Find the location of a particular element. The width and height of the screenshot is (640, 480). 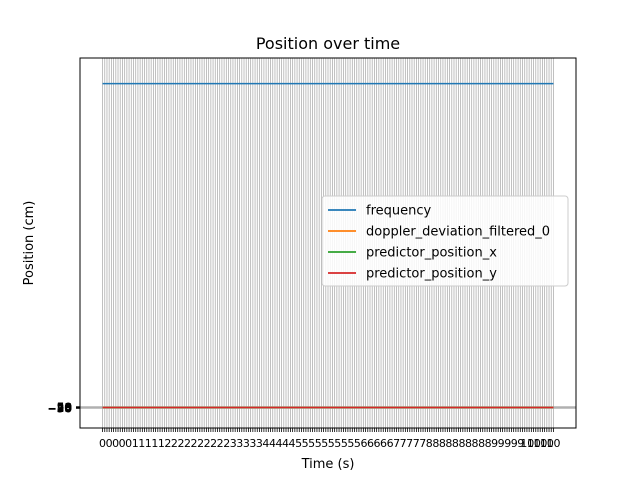

chart-title: Position over time is located at coordinates (328, 43).